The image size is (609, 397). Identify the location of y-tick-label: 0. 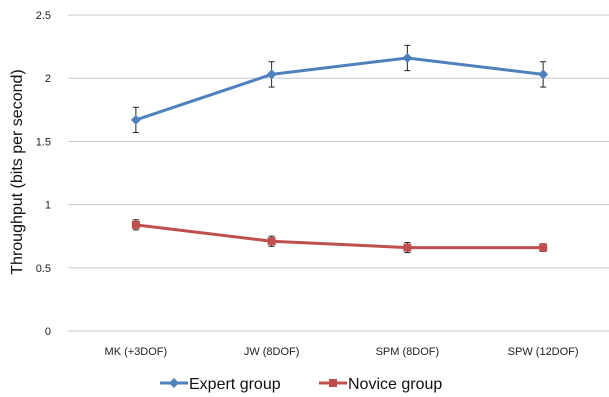
(48, 332).